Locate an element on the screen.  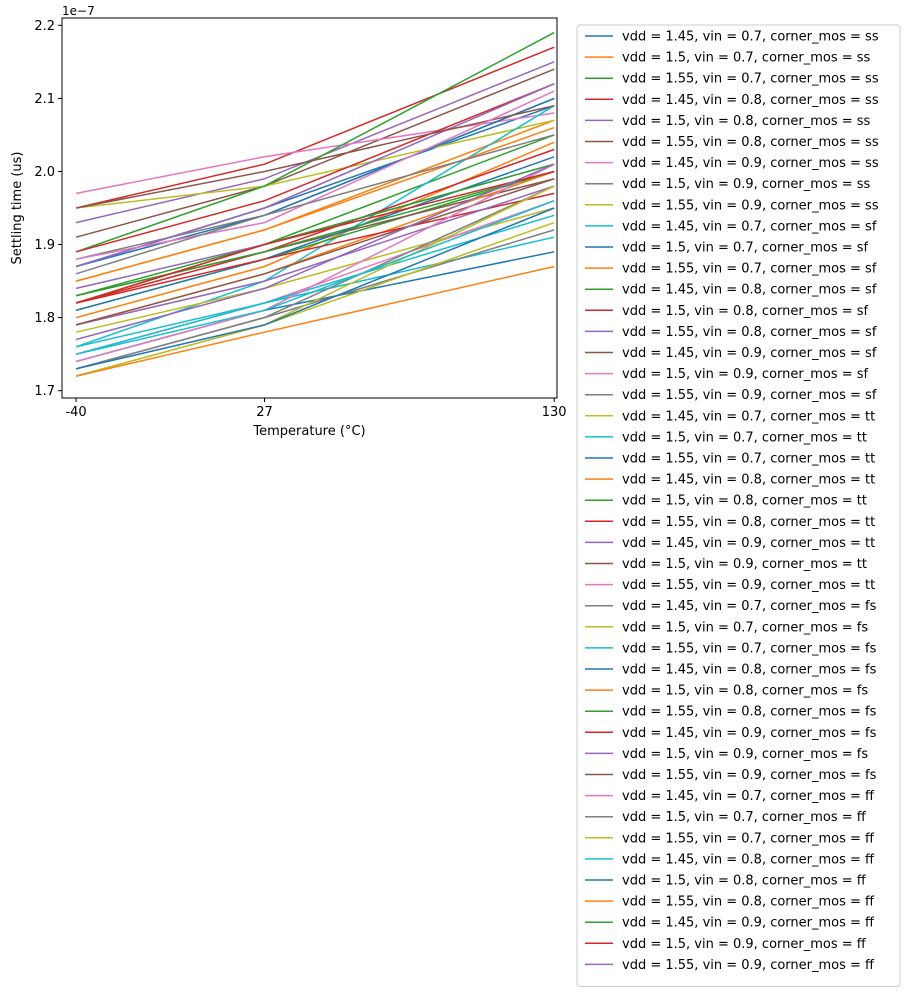
legend-label: vdd = 1.5, vin = 0.8, corner_mos = fs is located at coordinates (745, 691).